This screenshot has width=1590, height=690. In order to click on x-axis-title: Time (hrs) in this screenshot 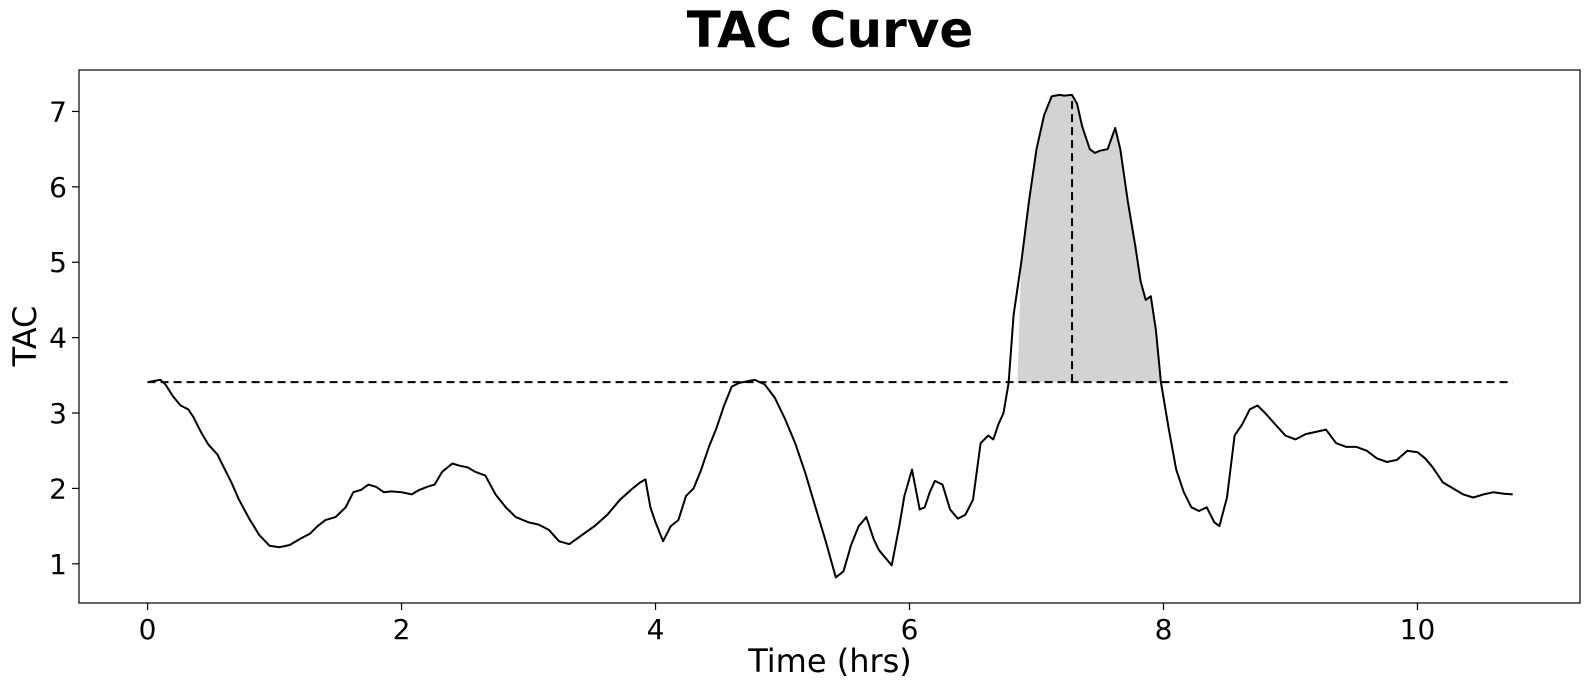, I will do `click(829, 661)`.